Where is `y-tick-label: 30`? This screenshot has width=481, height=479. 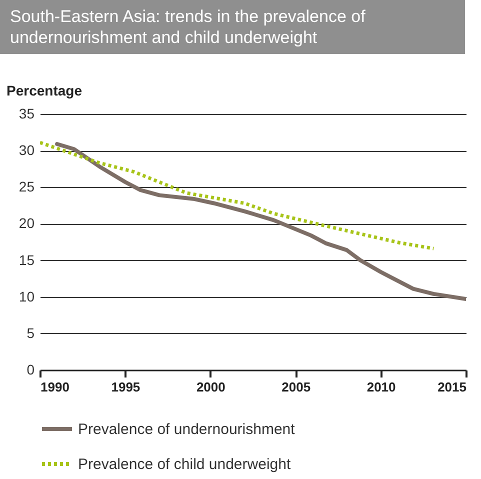
y-tick-label: 30 is located at coordinates (26, 150).